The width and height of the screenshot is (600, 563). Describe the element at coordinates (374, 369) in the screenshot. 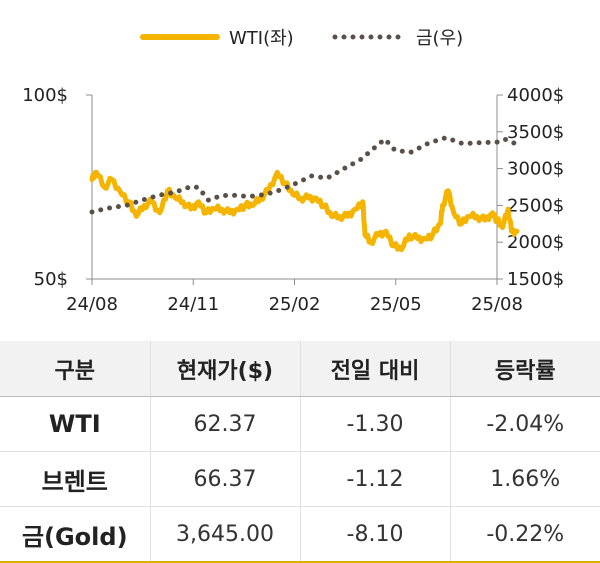

I see `header-cell: 전일 대비` at that location.